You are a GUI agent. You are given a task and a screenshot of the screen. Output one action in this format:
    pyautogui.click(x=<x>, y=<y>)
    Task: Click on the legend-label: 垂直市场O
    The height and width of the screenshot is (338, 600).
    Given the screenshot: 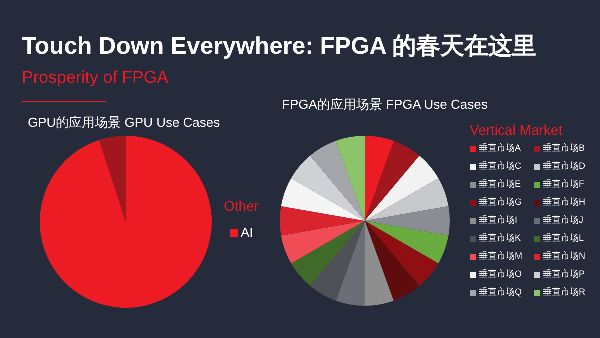 What is the action you would take?
    pyautogui.click(x=500, y=274)
    